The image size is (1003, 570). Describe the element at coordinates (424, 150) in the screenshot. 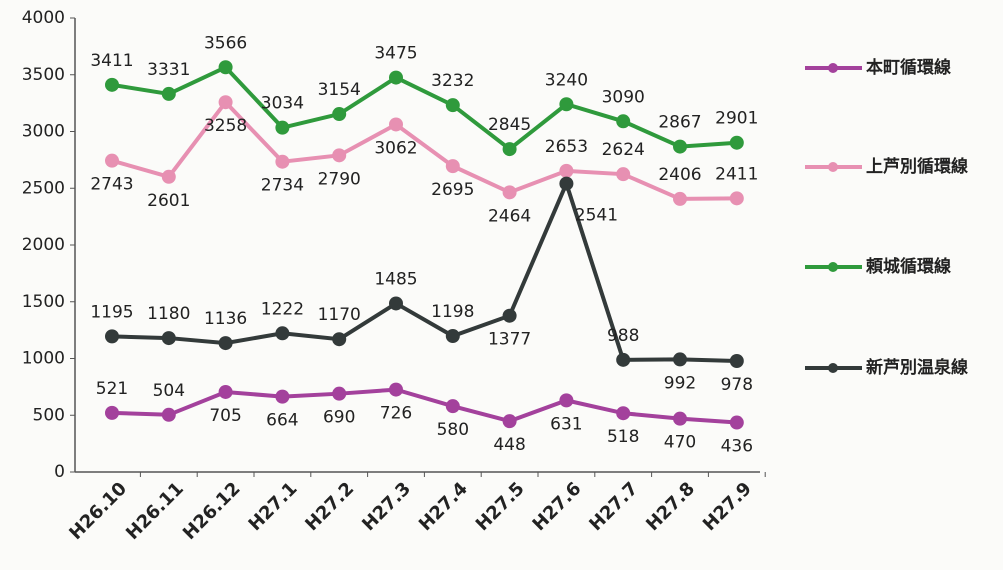

I see `series-line` at that location.